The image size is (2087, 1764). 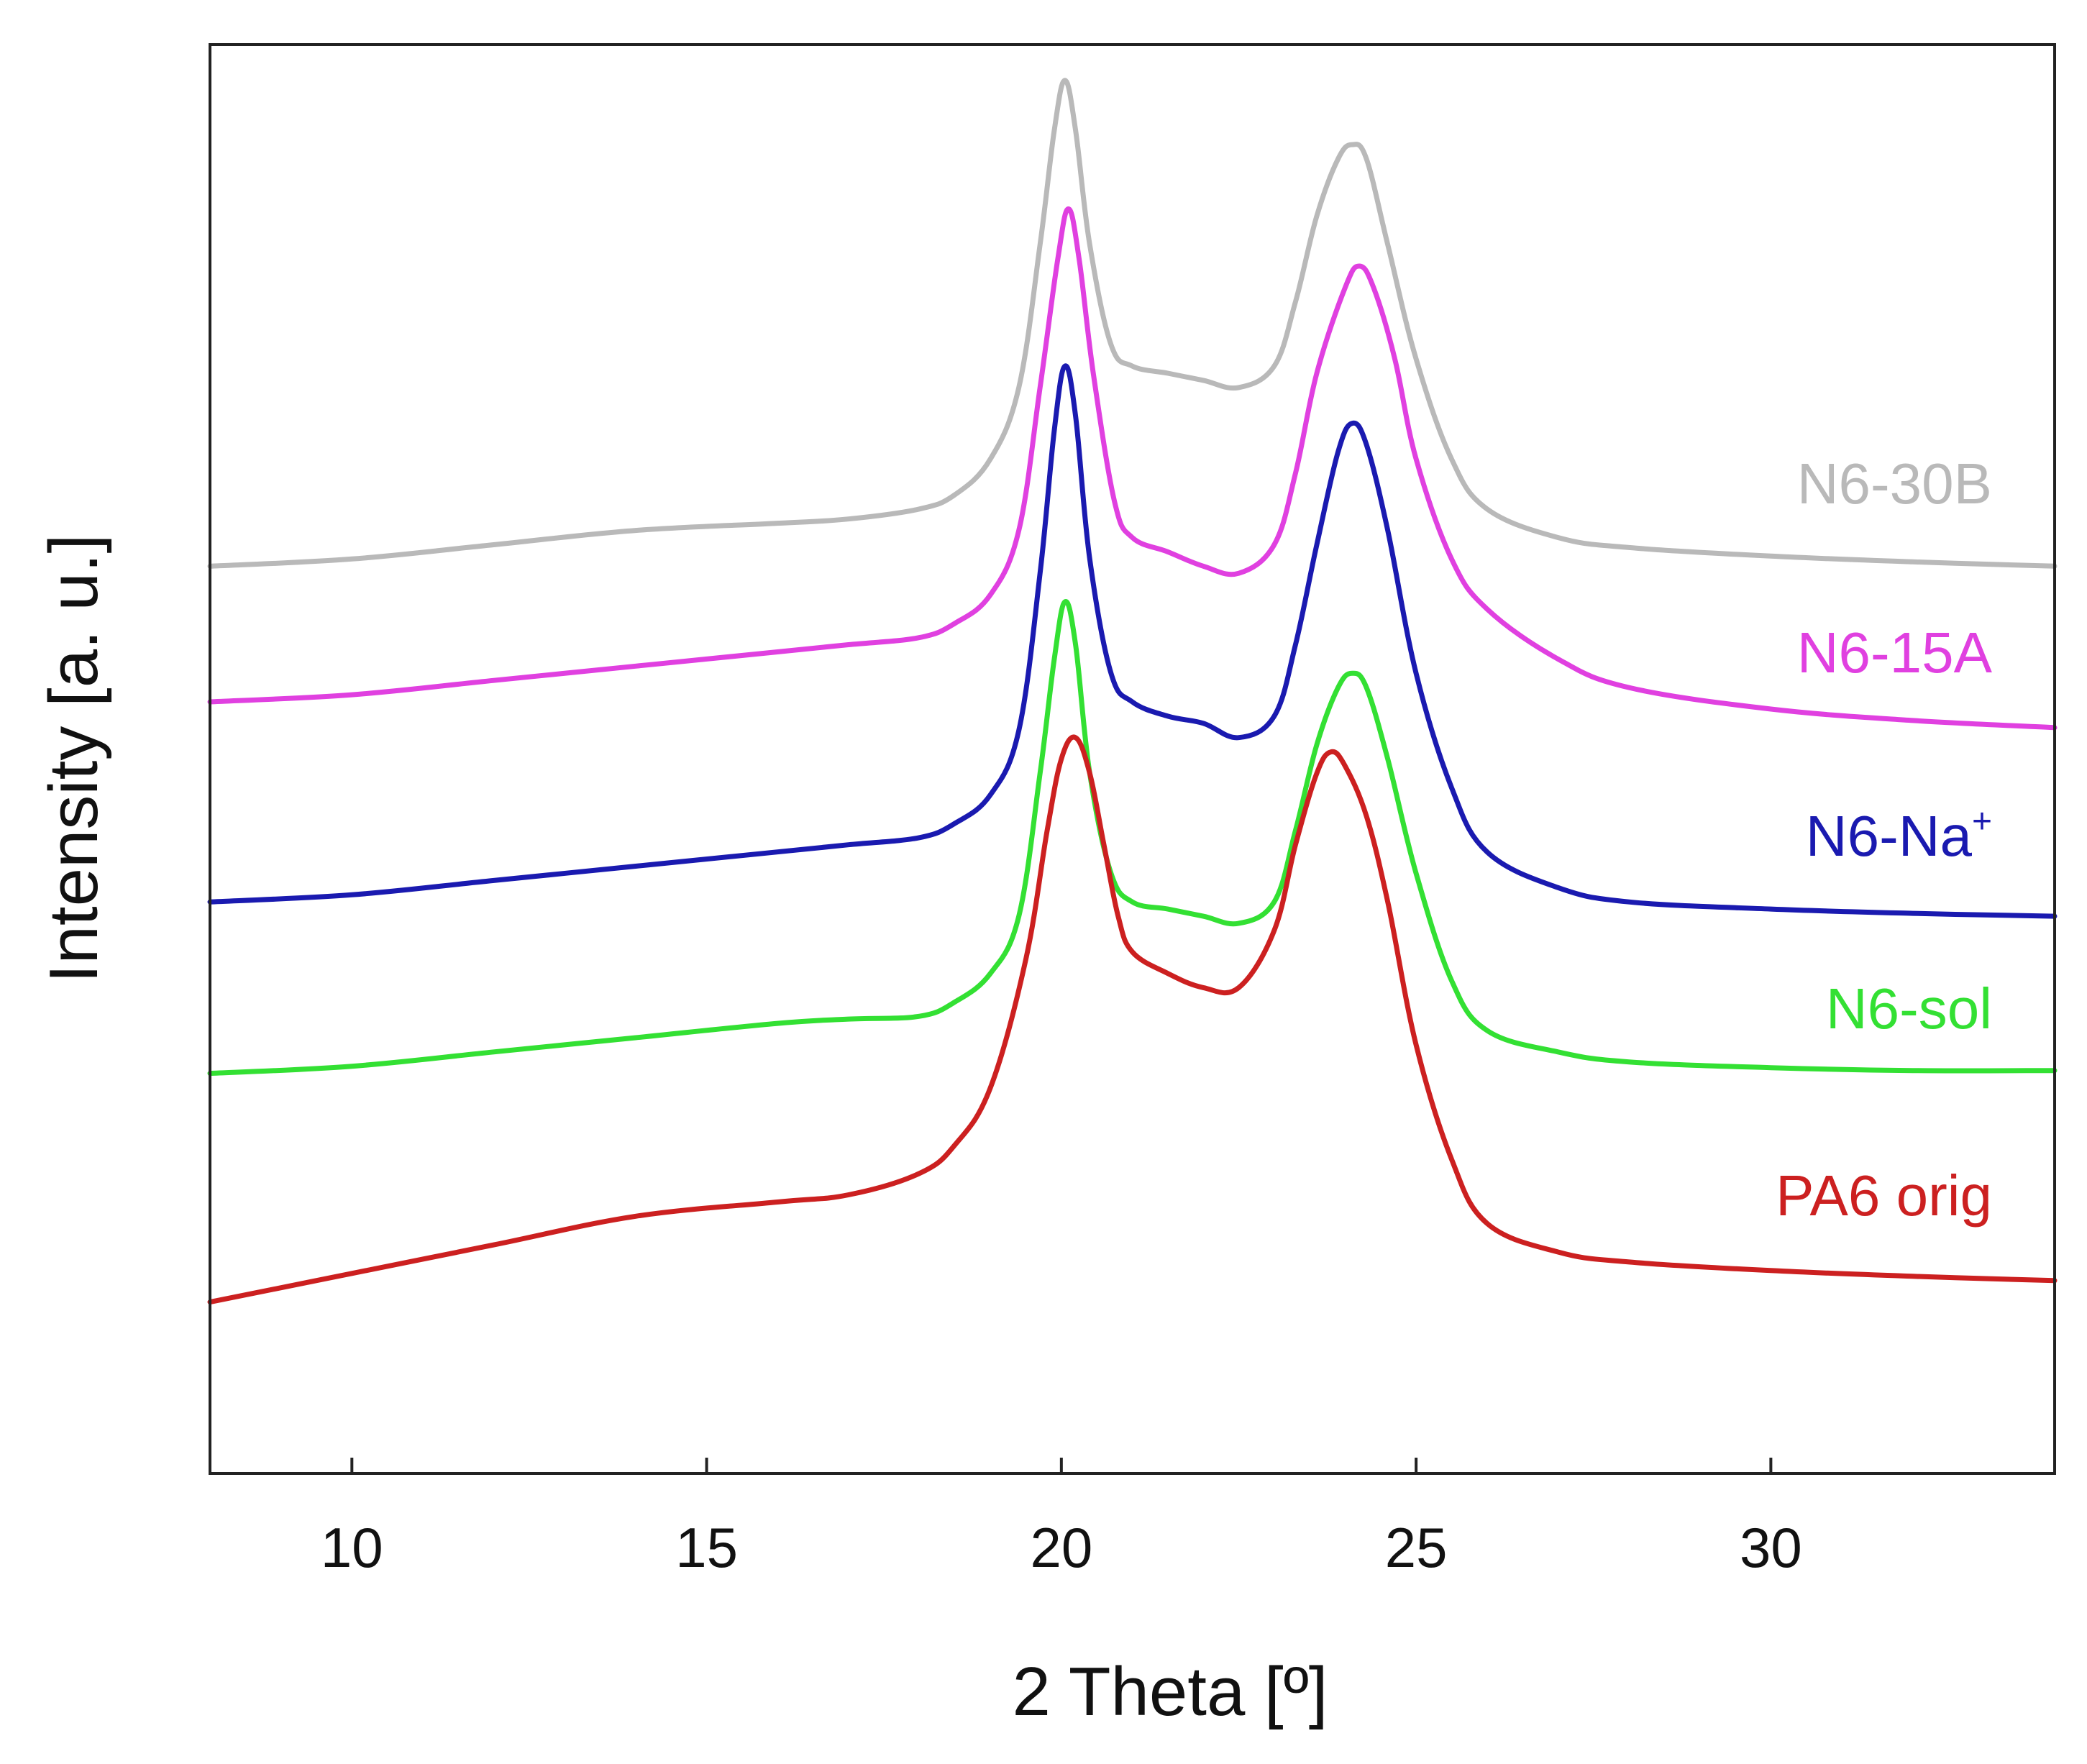 I want to click on x-tick-label-15: 15, so click(x=706, y=1547).